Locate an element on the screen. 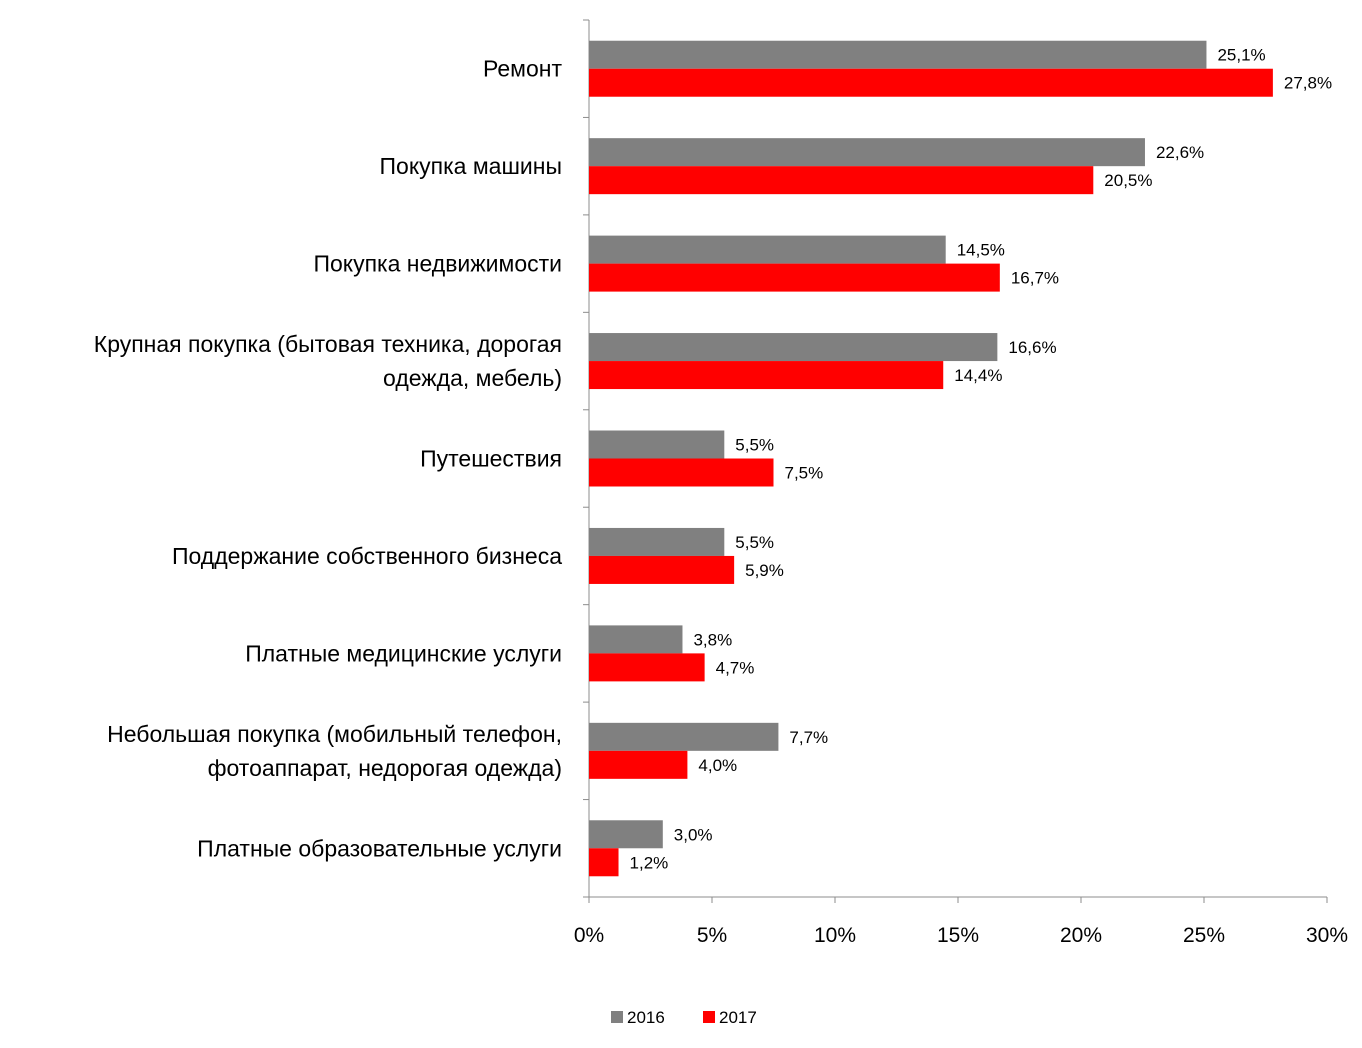  data-label-2017-0: 27,8% is located at coordinates (1308, 83).